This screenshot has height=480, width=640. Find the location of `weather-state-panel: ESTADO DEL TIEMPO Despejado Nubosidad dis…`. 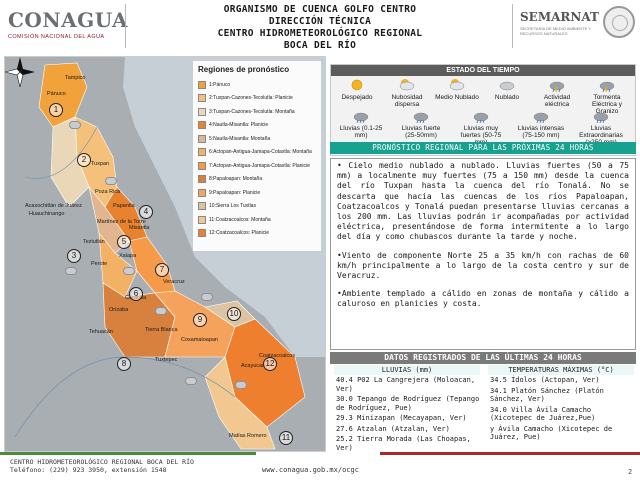

weather-state-panel: ESTADO DEL TIEMPO Despejado Nubosidad dis… is located at coordinates (483, 110).